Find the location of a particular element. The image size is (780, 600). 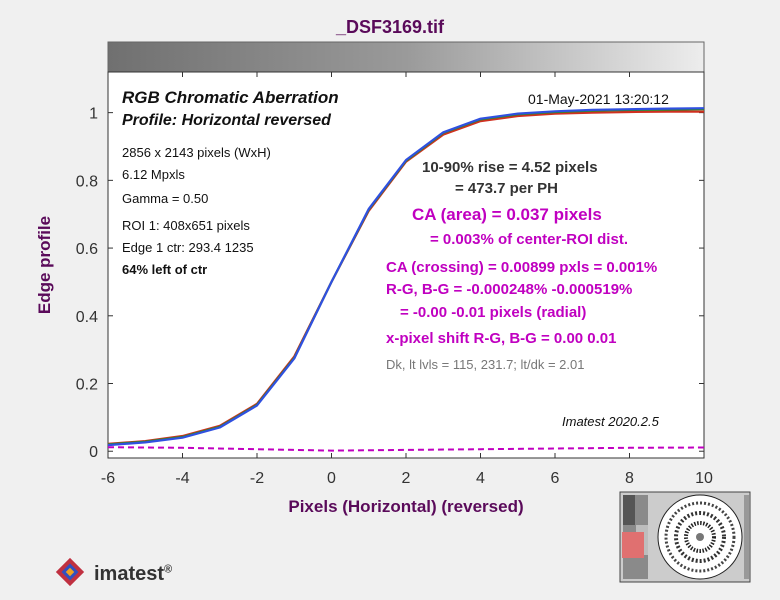

info-gamma: Gamma = 0.50 is located at coordinates (165, 198).